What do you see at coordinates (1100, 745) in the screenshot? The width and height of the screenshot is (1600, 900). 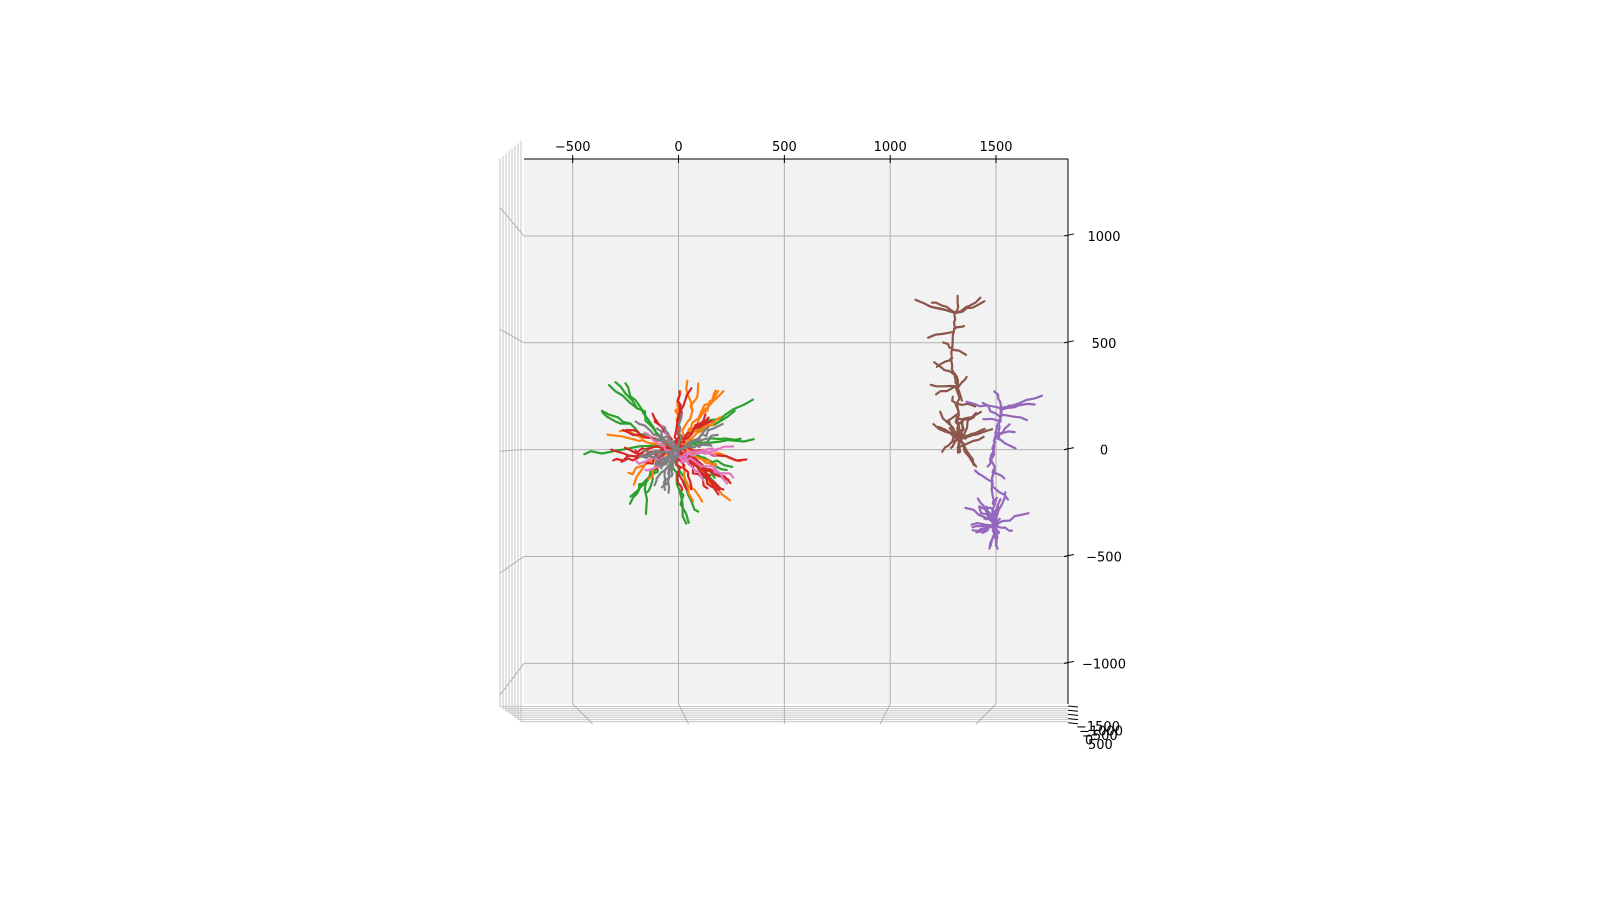 I see `z-tick-label: 500` at bounding box center [1100, 745].